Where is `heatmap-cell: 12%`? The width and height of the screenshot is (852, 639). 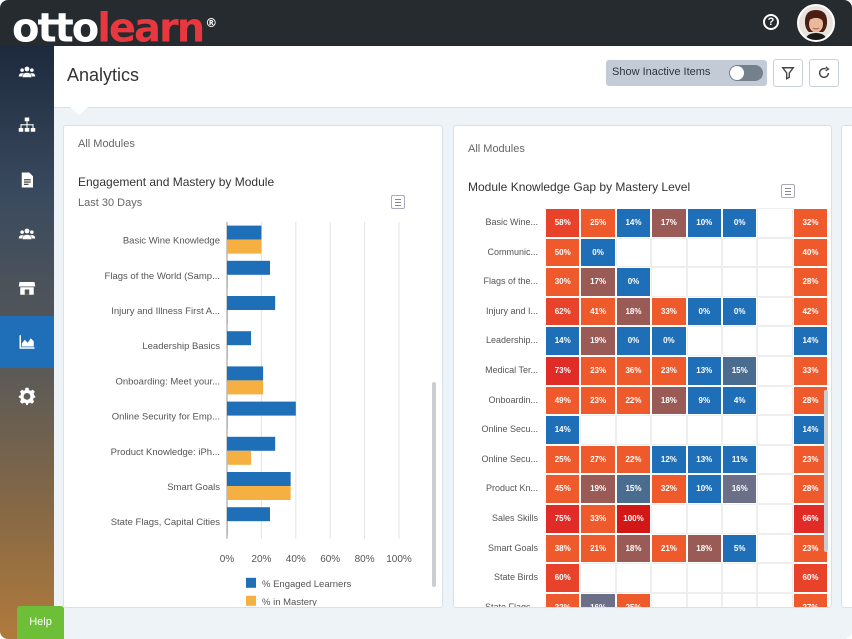
heatmap-cell: 12% is located at coordinates (669, 459).